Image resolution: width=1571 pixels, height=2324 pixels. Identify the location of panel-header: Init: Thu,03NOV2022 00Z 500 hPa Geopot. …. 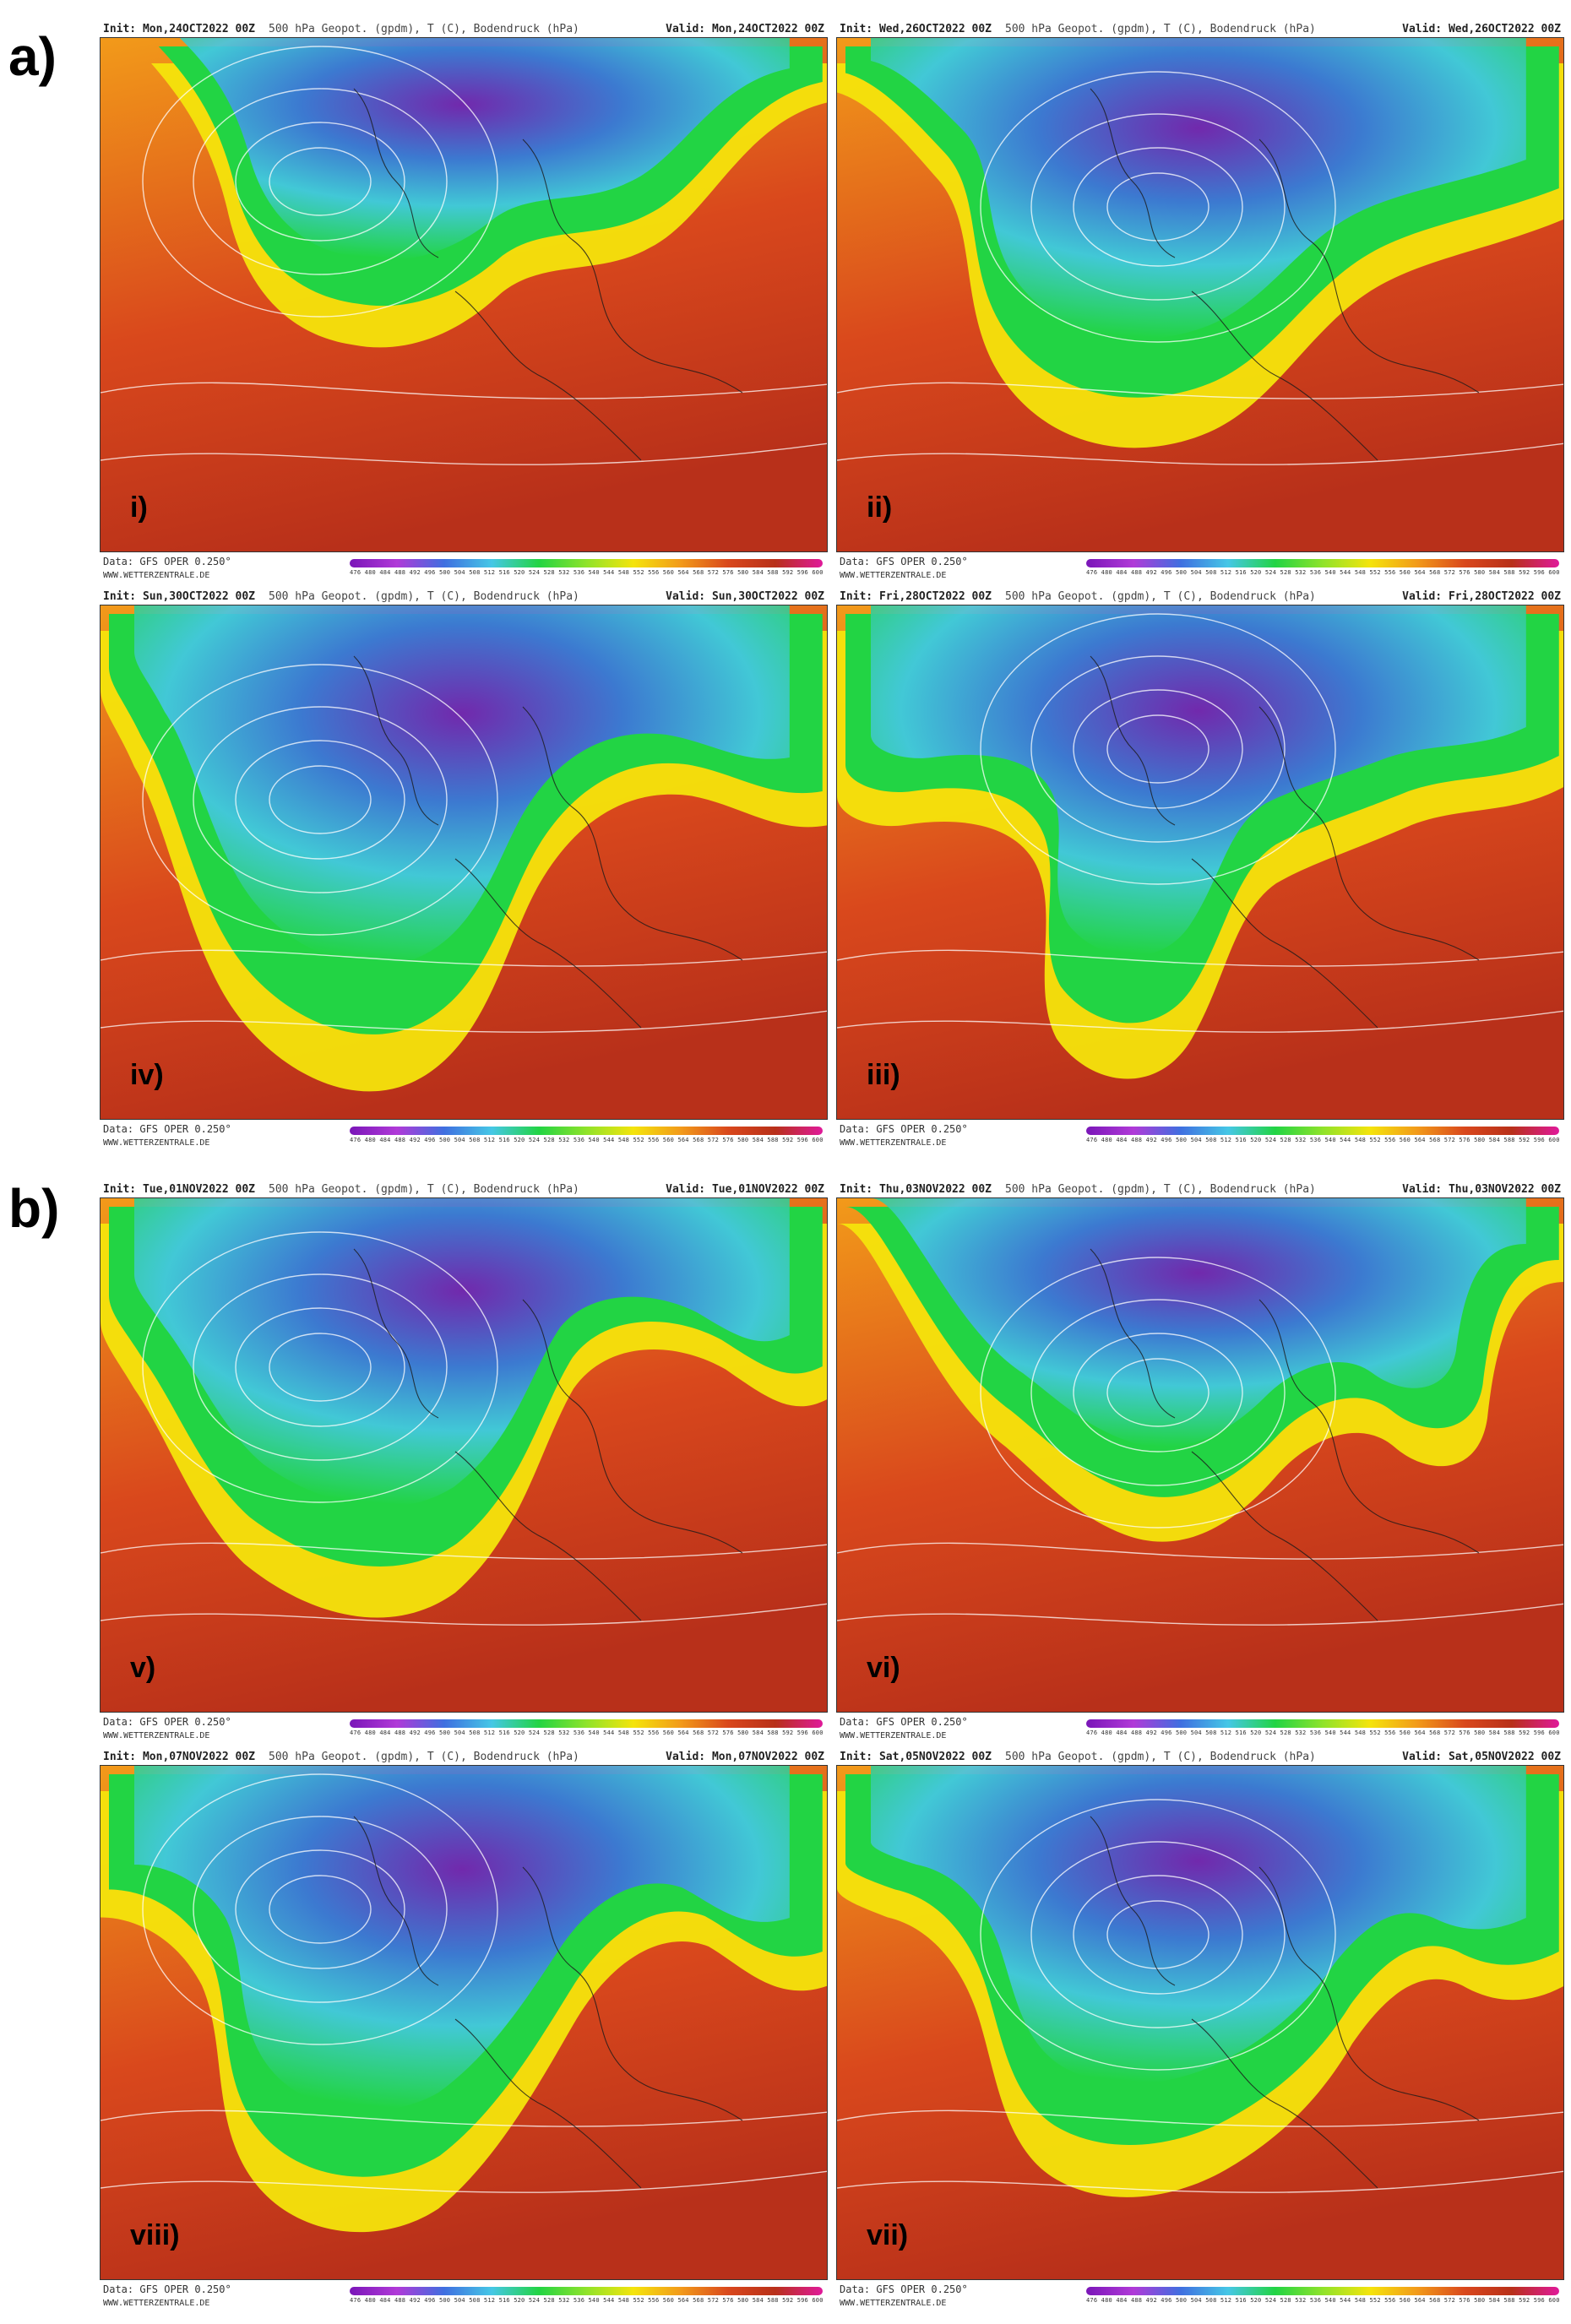
(1200, 1189).